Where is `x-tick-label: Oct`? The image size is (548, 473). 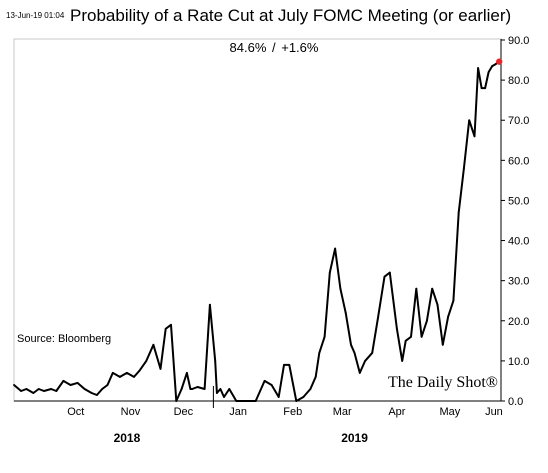 x-tick-label: Oct is located at coordinates (75, 412).